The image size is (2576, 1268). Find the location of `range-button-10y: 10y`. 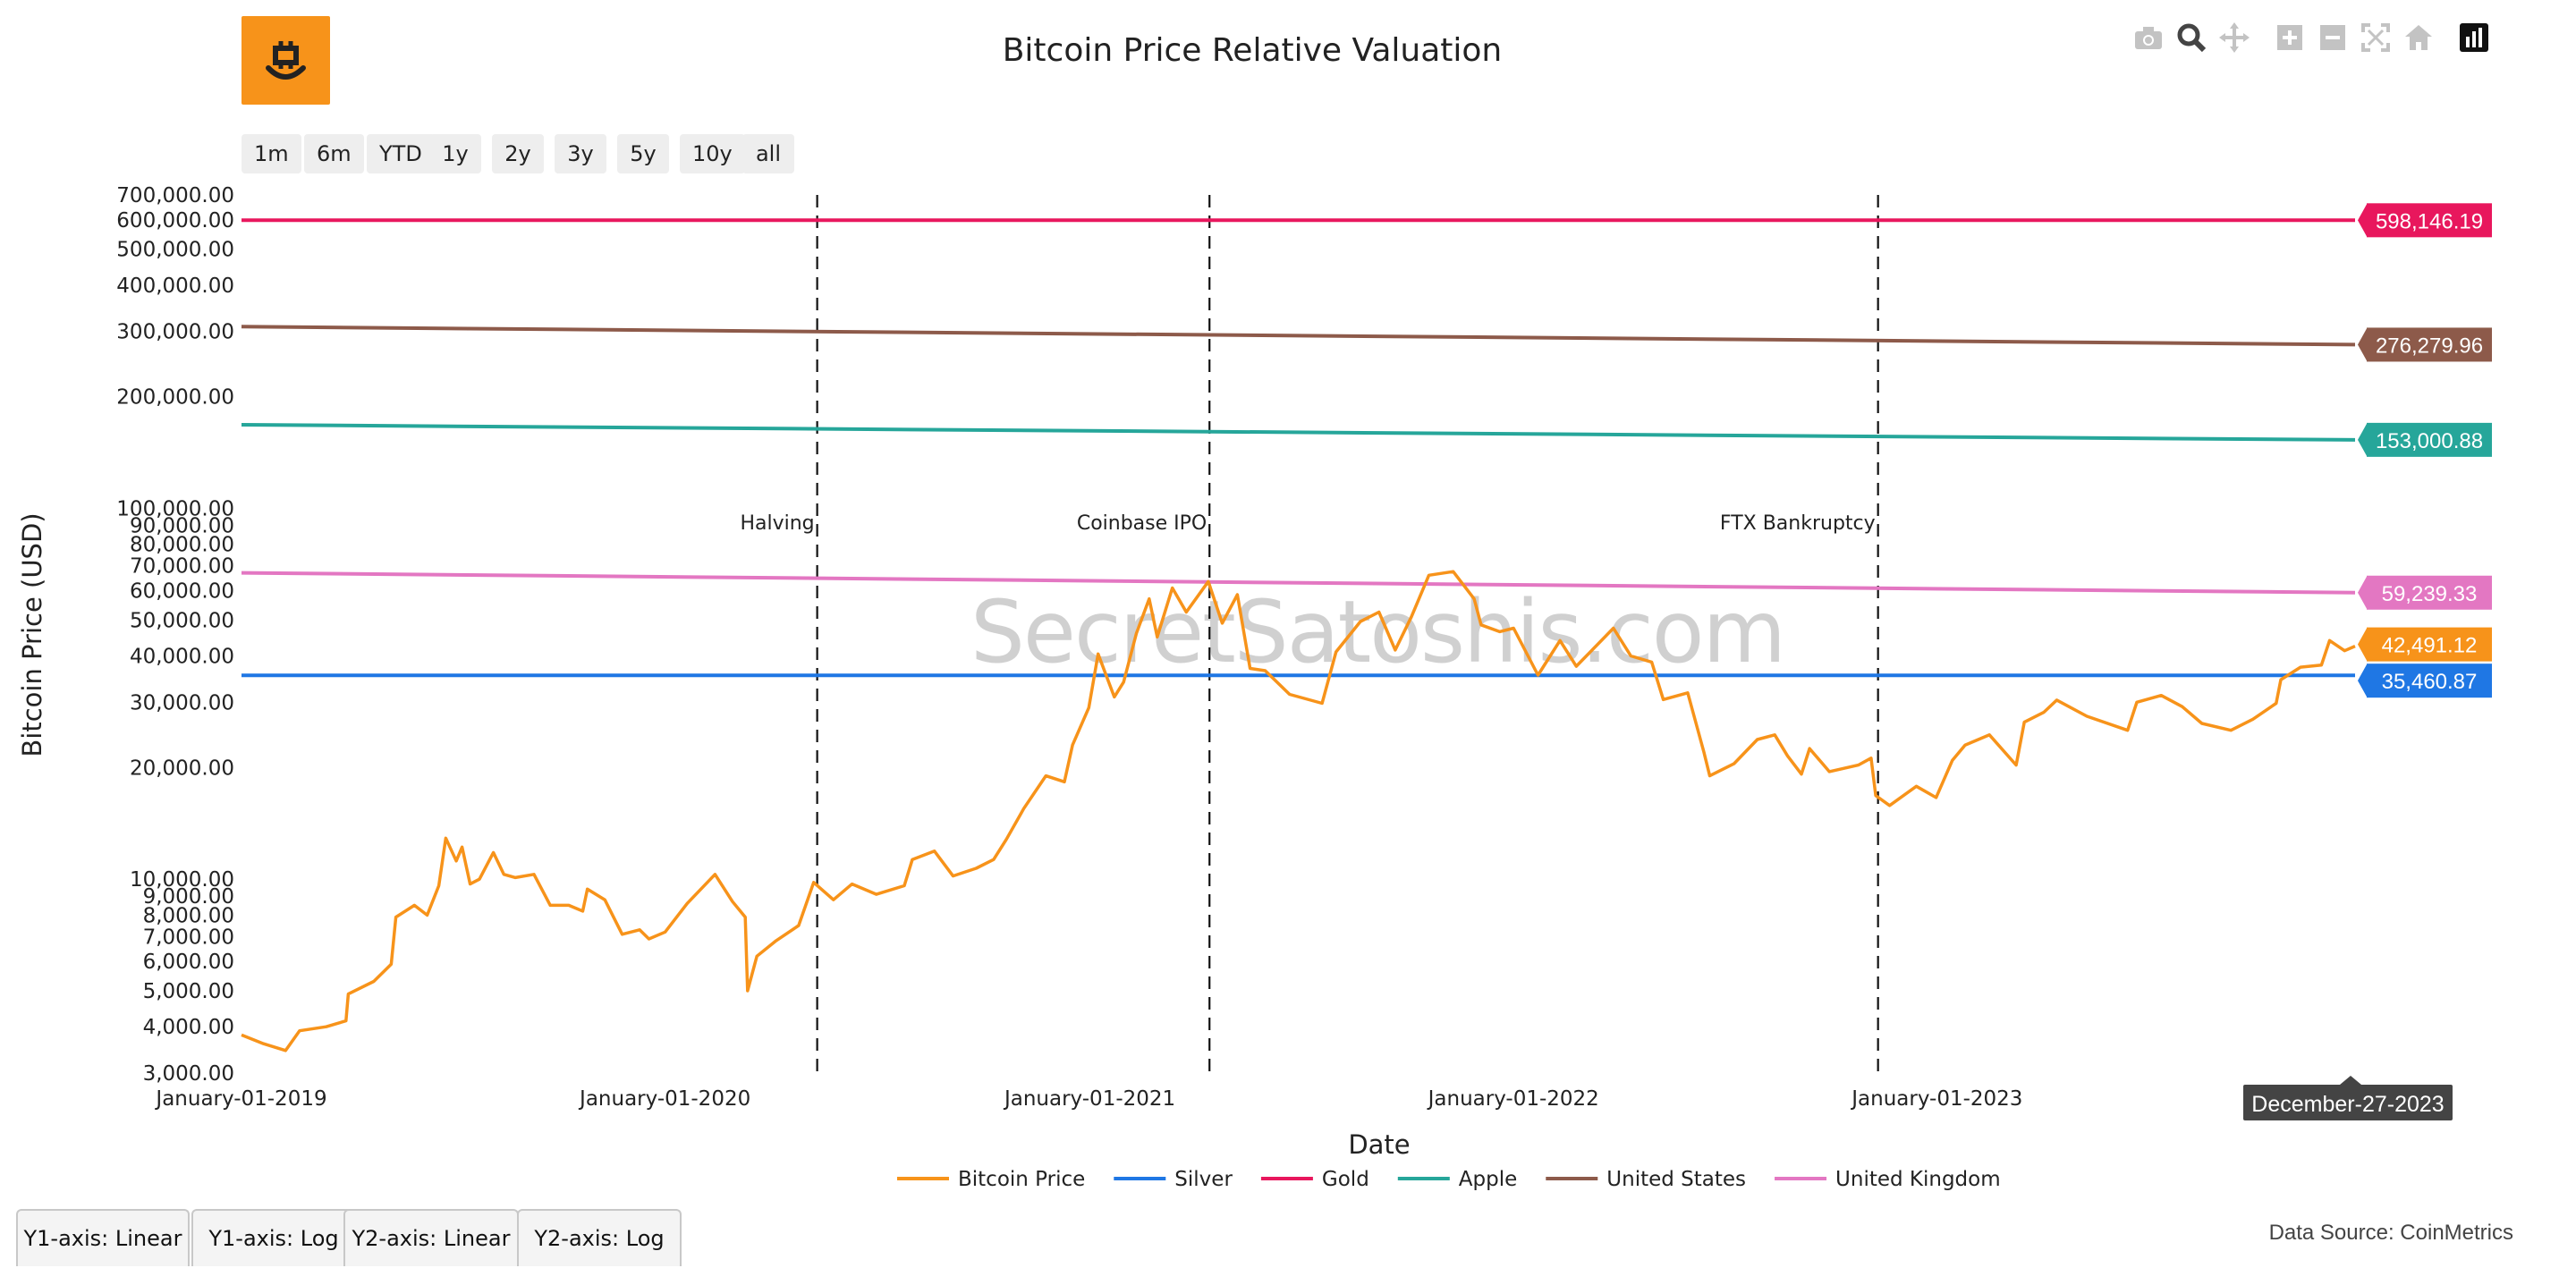

range-button-10y: 10y is located at coordinates (712, 153).